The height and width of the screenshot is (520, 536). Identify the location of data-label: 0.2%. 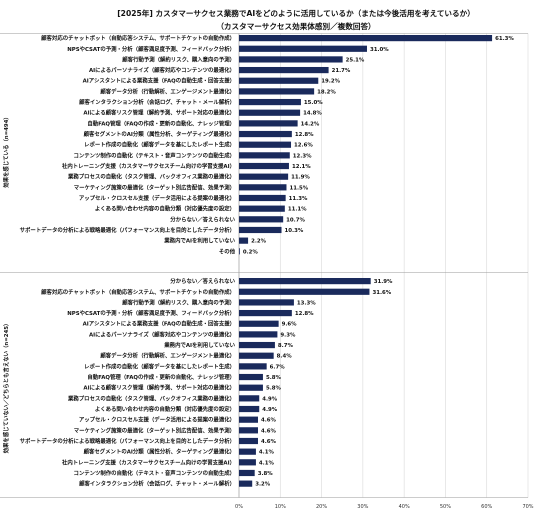
(251, 252).